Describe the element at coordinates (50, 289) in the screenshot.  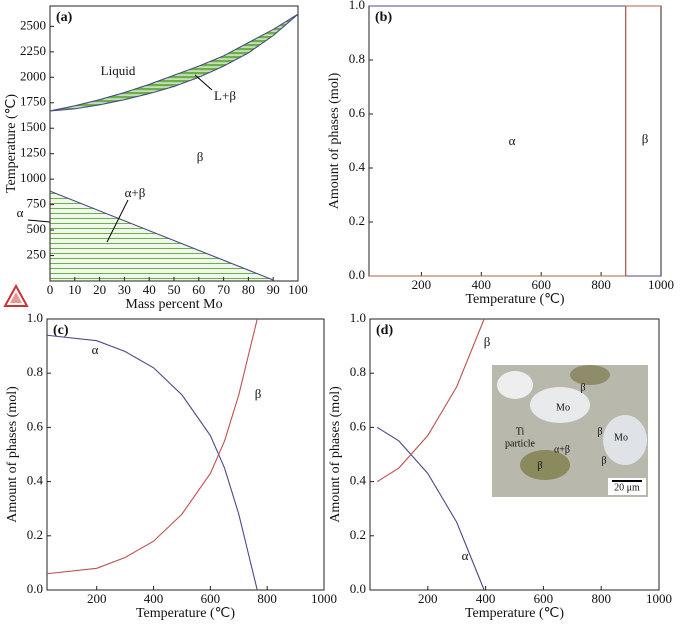
I see `x-tick-label: 0` at that location.